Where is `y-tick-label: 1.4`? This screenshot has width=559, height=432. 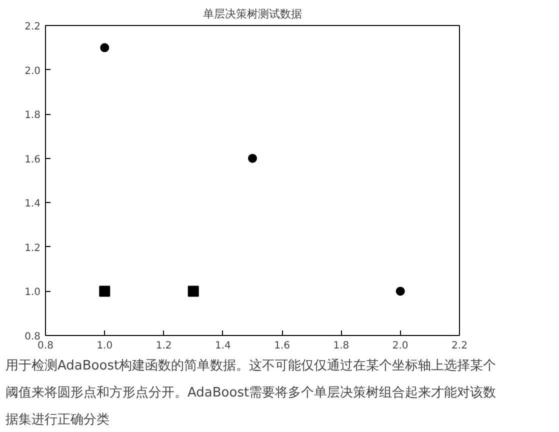 y-tick-label: 1.4 is located at coordinates (32, 204).